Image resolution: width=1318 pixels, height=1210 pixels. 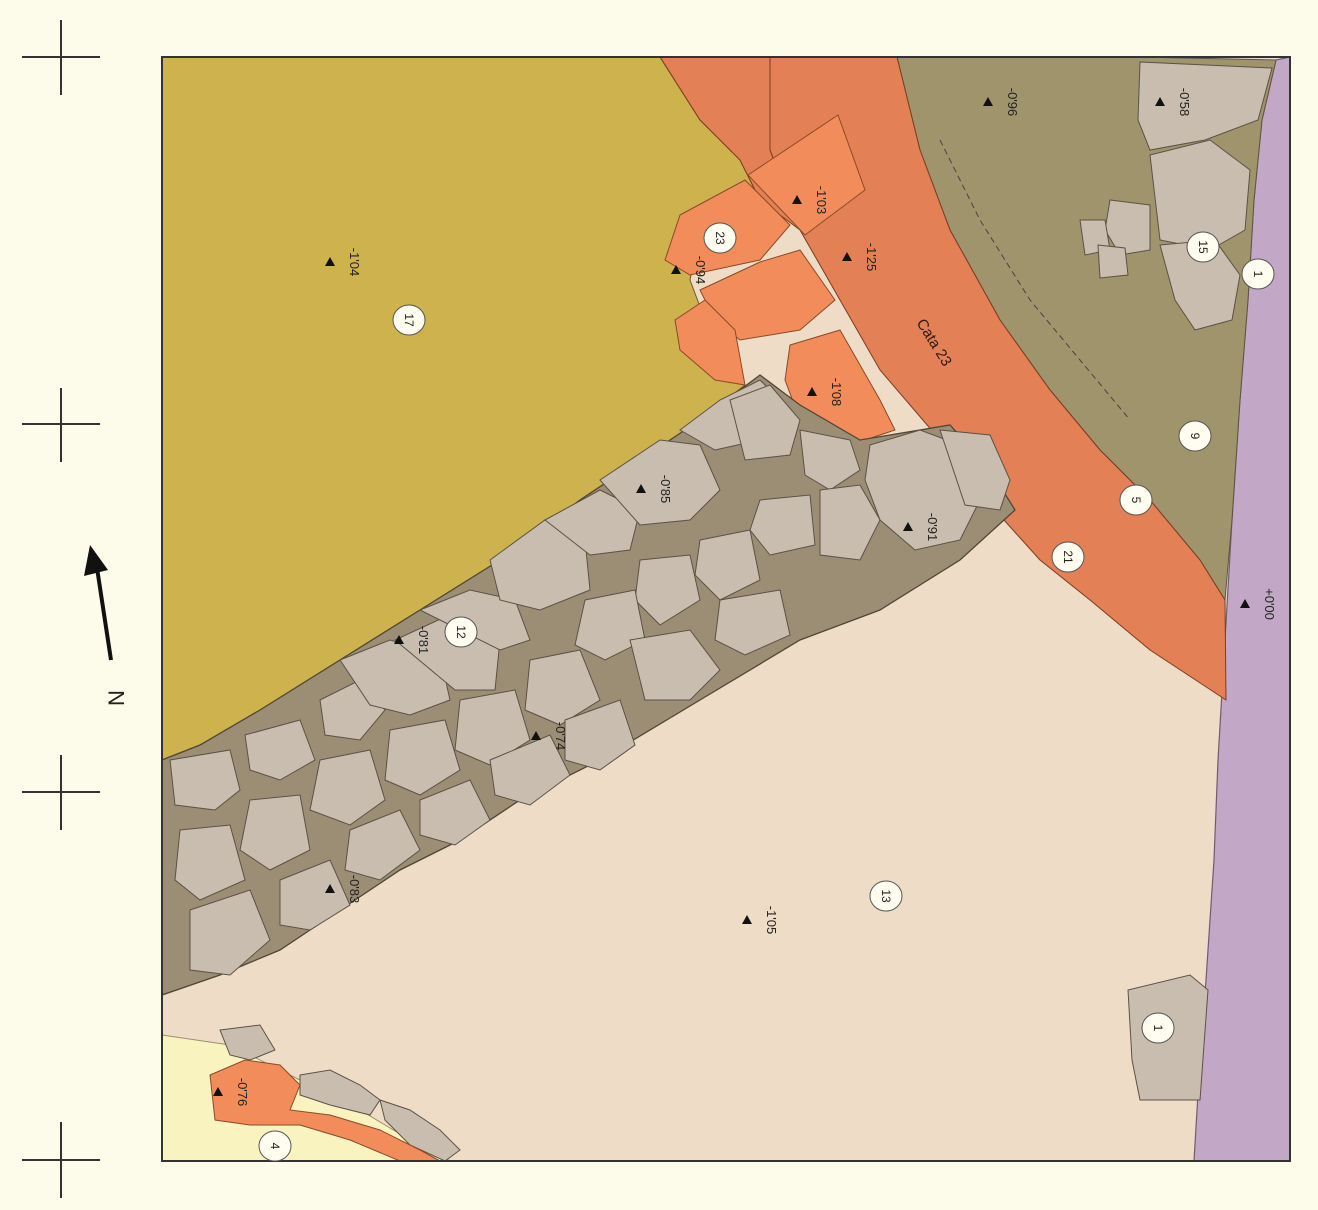 What do you see at coordinates (335, 1092) in the screenshot?
I see `ue4-stones` at bounding box center [335, 1092].